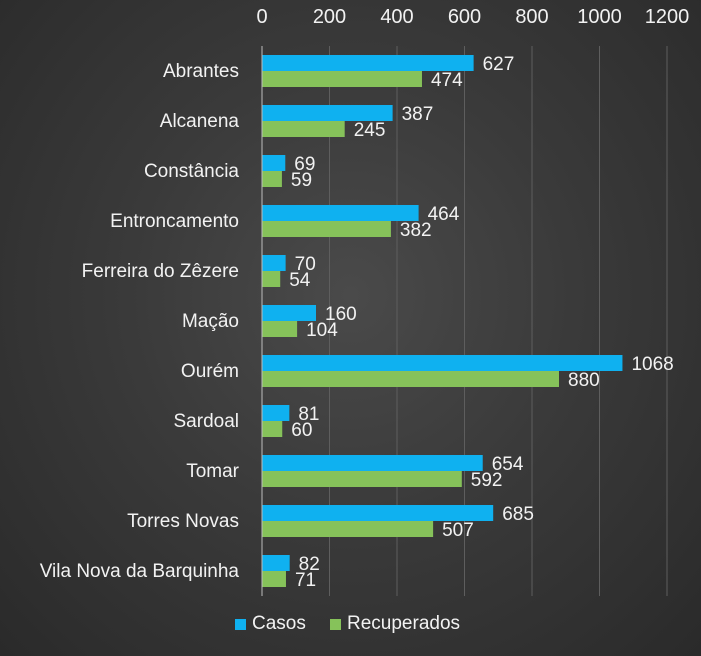  Describe the element at coordinates (261, 17) in the screenshot. I see `x-tick-label: 0` at that location.